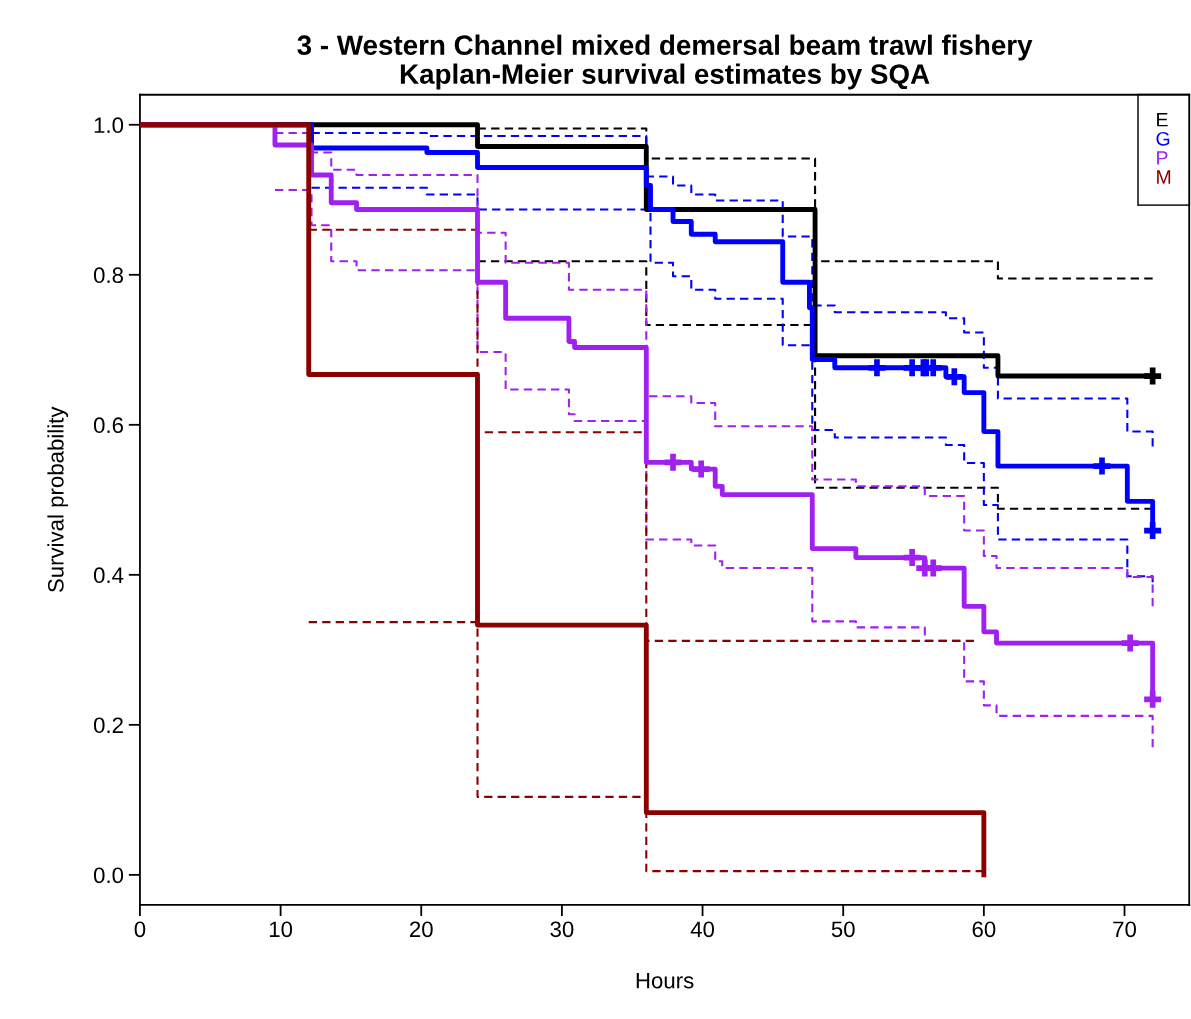 The height and width of the screenshot is (1019, 1191). I want to click on text: M, so click(1164, 177).